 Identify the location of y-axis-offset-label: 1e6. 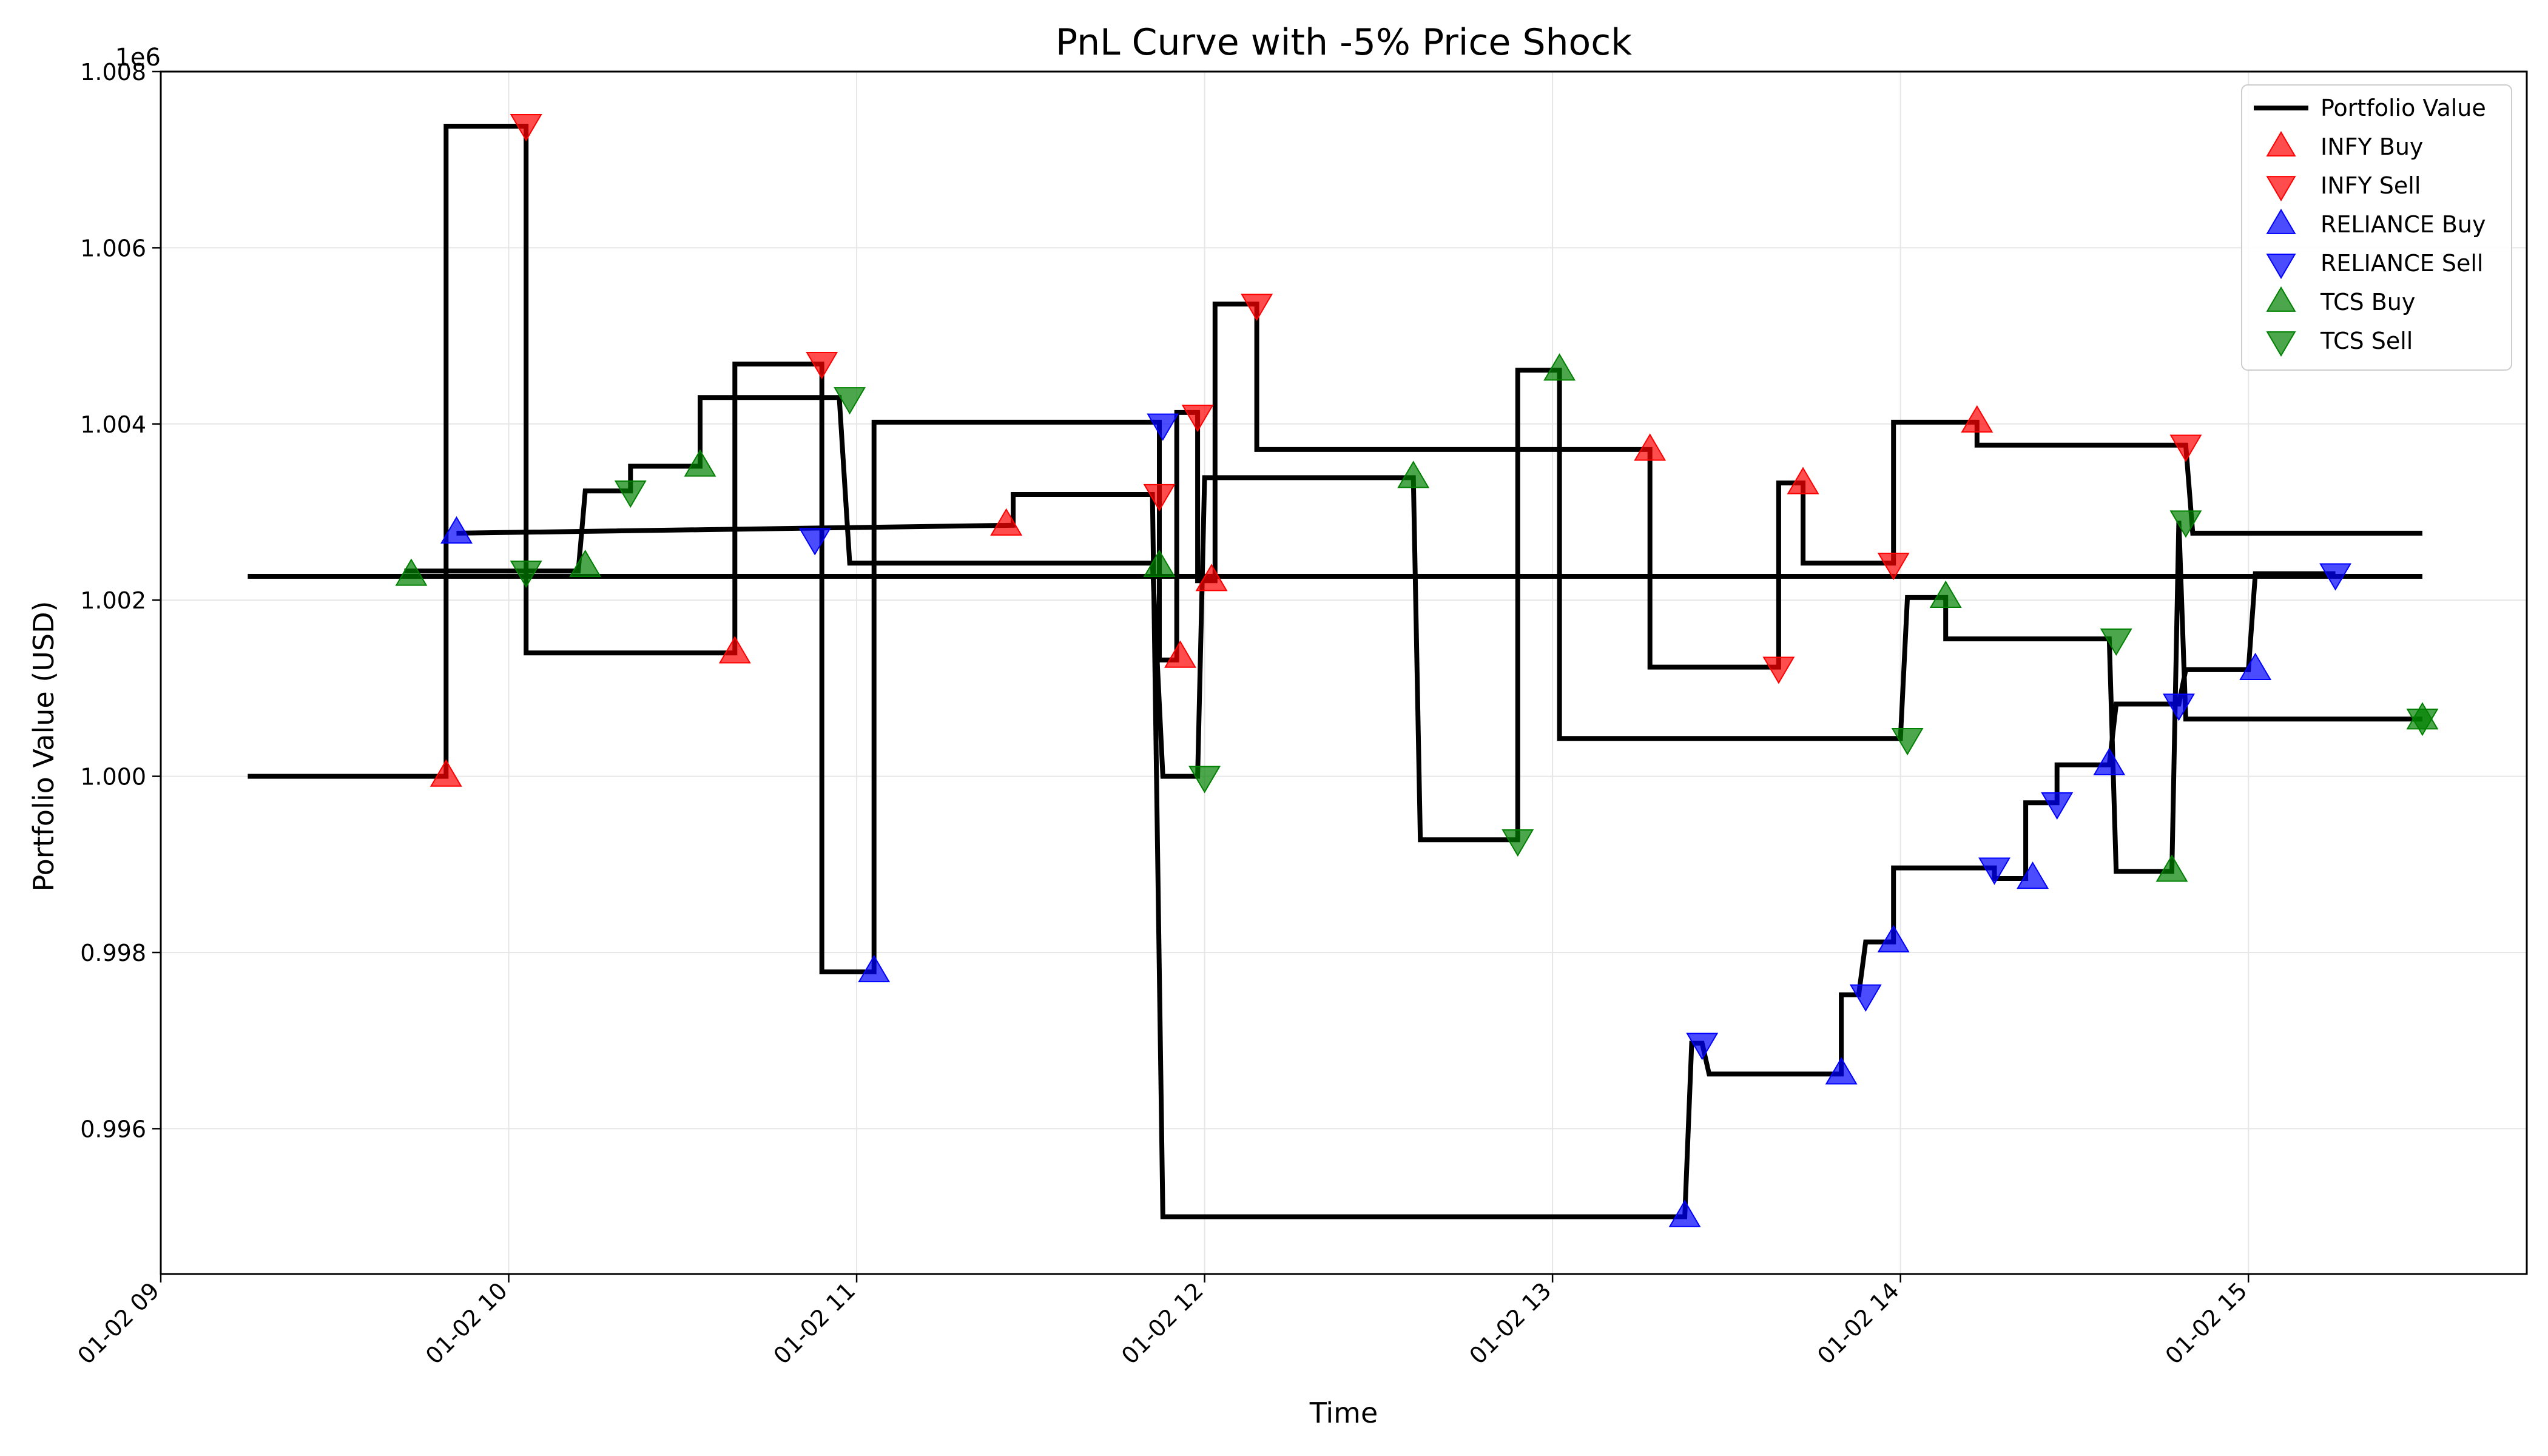
(138, 58).